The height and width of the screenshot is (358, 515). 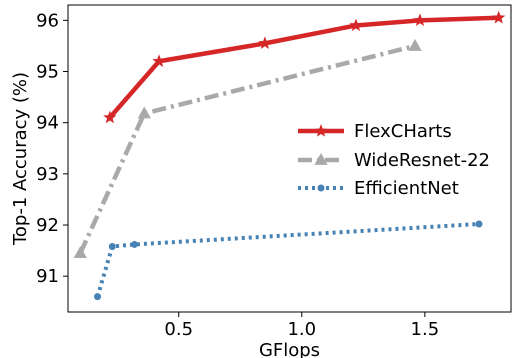 What do you see at coordinates (406, 188) in the screenshot?
I see `legend-label-2: EfficientNet` at bounding box center [406, 188].